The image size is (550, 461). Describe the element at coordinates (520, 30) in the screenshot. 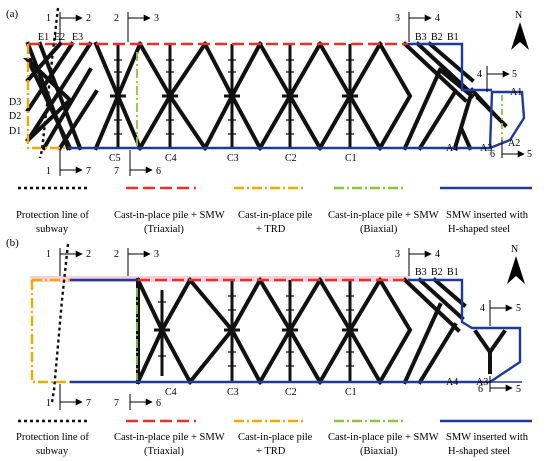

I see `panel-a-north-arrow-icon: N` at that location.